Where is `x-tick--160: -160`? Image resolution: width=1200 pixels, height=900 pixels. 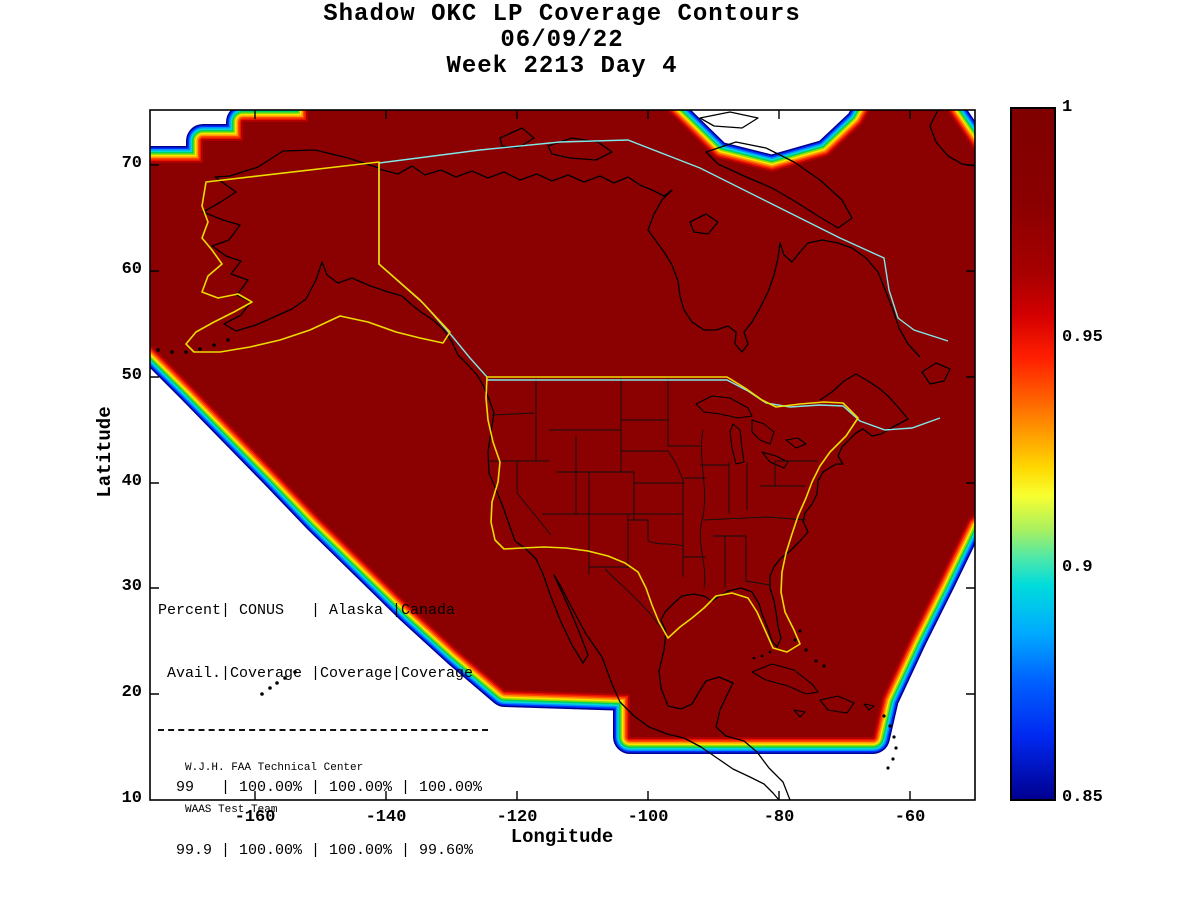 x-tick--160: -160 is located at coordinates (255, 817).